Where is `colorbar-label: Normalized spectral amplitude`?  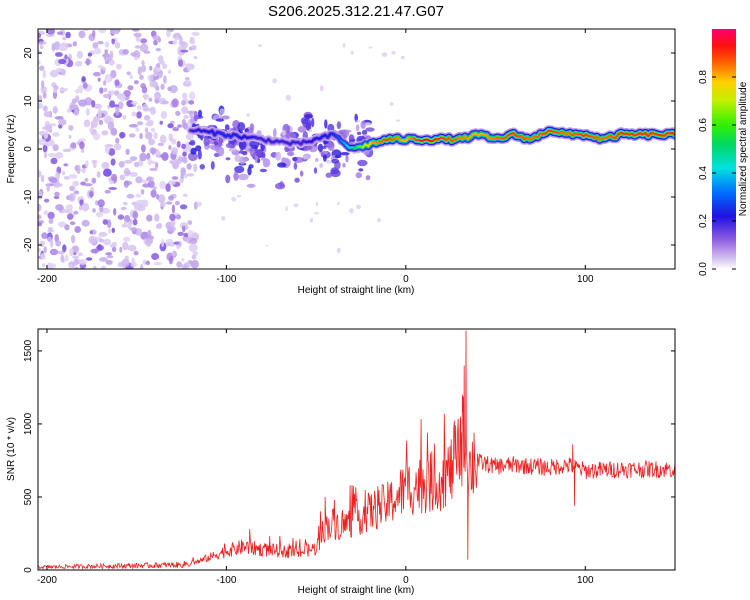
colorbar-label: Normalized spectral amplitude is located at coordinates (743, 148).